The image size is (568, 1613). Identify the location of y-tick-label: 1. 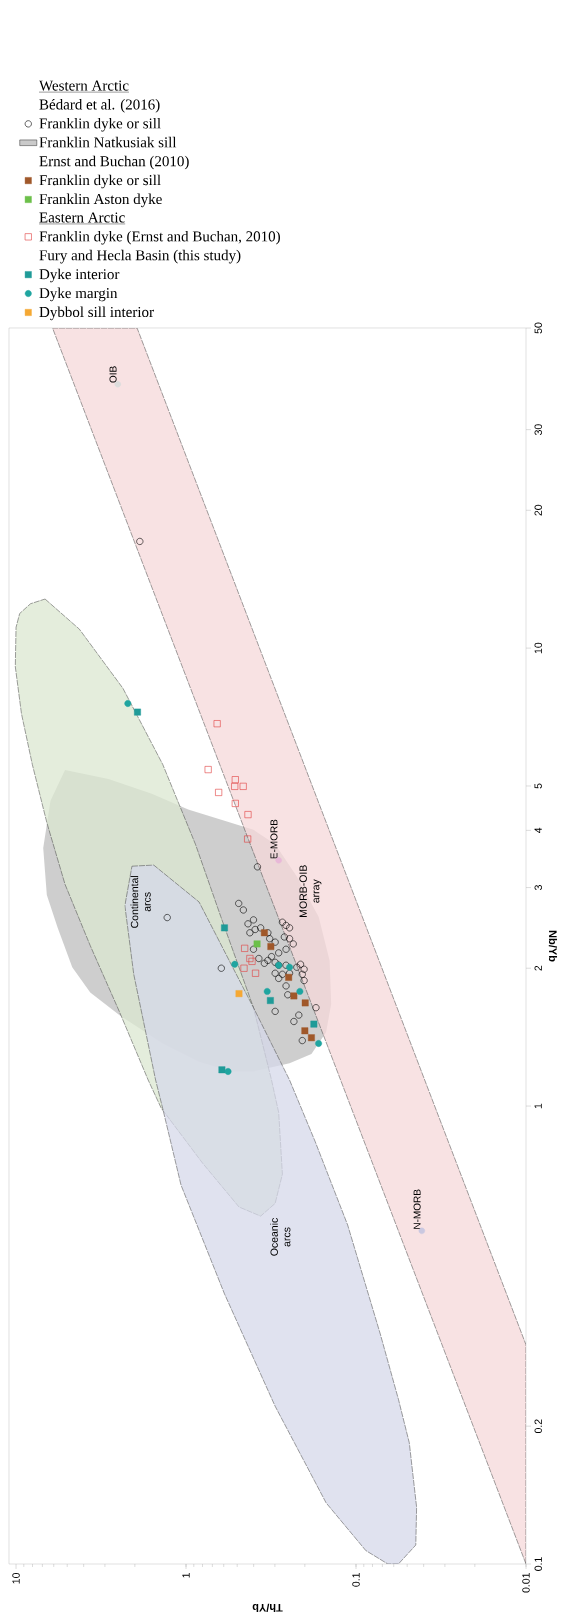
(538, 1106).